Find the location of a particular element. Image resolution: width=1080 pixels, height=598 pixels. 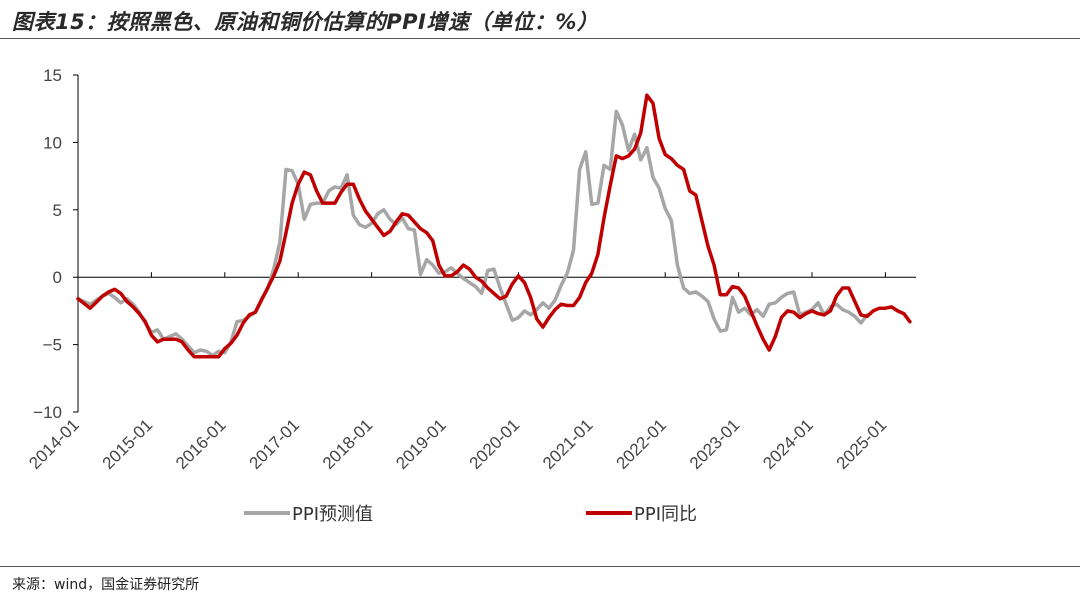

legend-label-forecast: PPI预测值 is located at coordinates (332, 514).